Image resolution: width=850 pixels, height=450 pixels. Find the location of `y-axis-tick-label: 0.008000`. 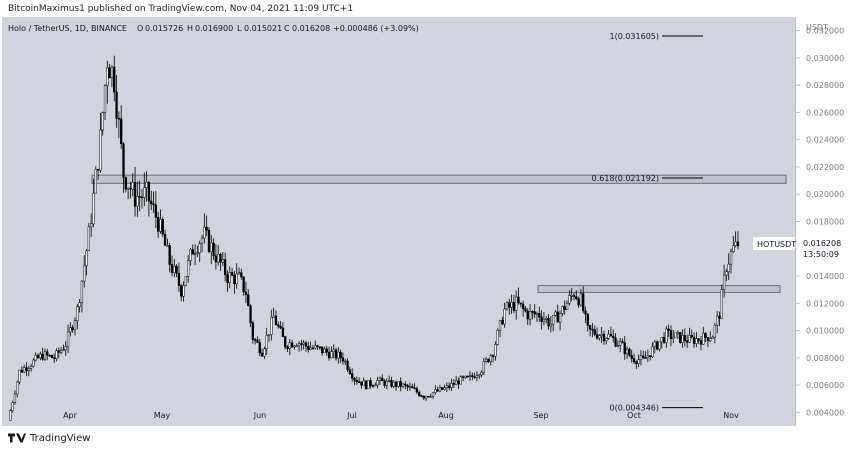

y-axis-tick-label: 0.008000 is located at coordinates (825, 358).